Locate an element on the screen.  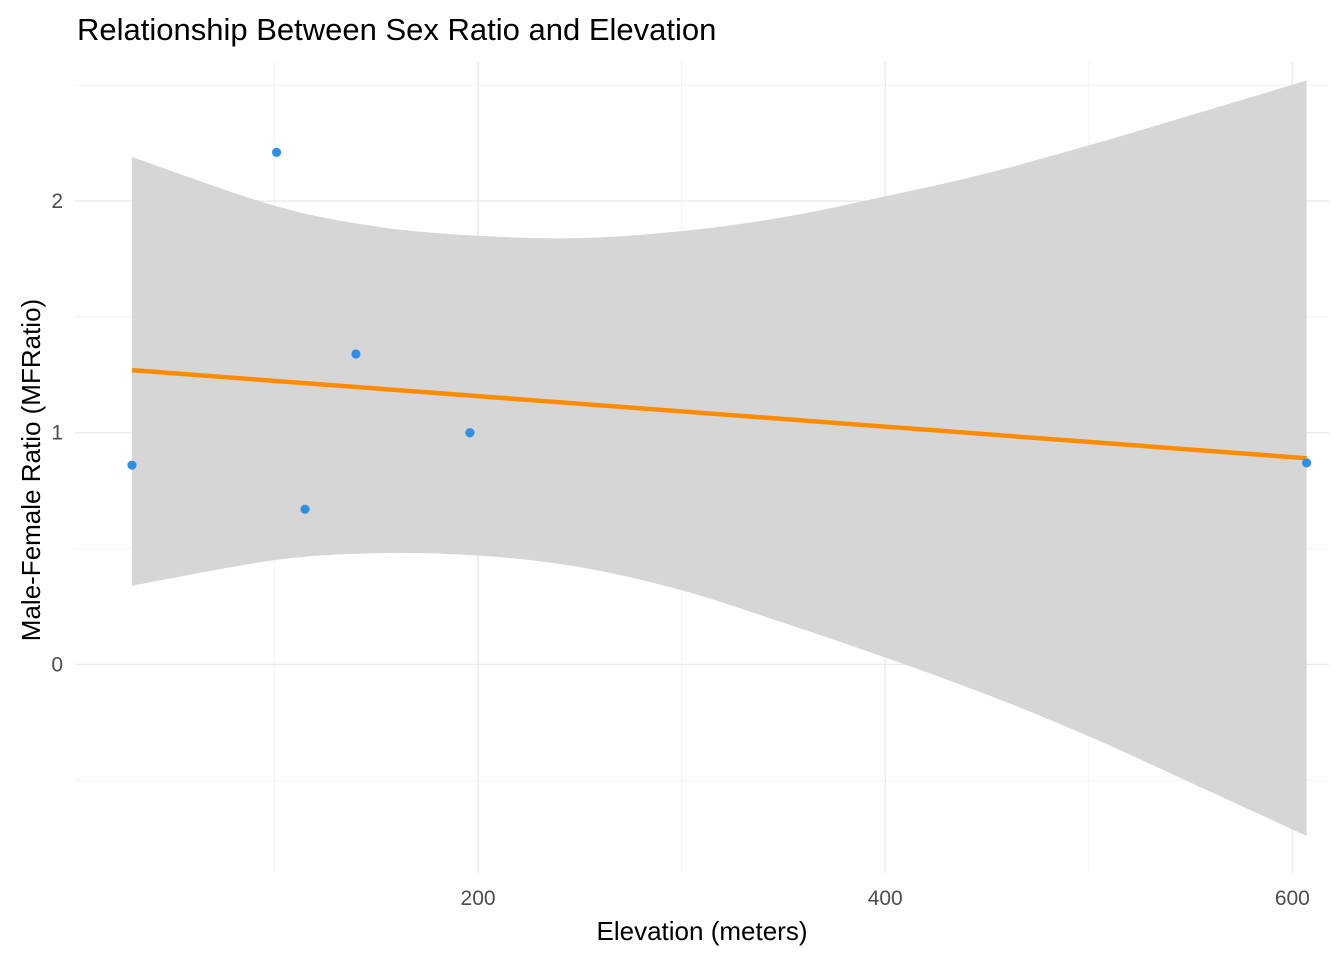
trend-line is located at coordinates (719, 414).